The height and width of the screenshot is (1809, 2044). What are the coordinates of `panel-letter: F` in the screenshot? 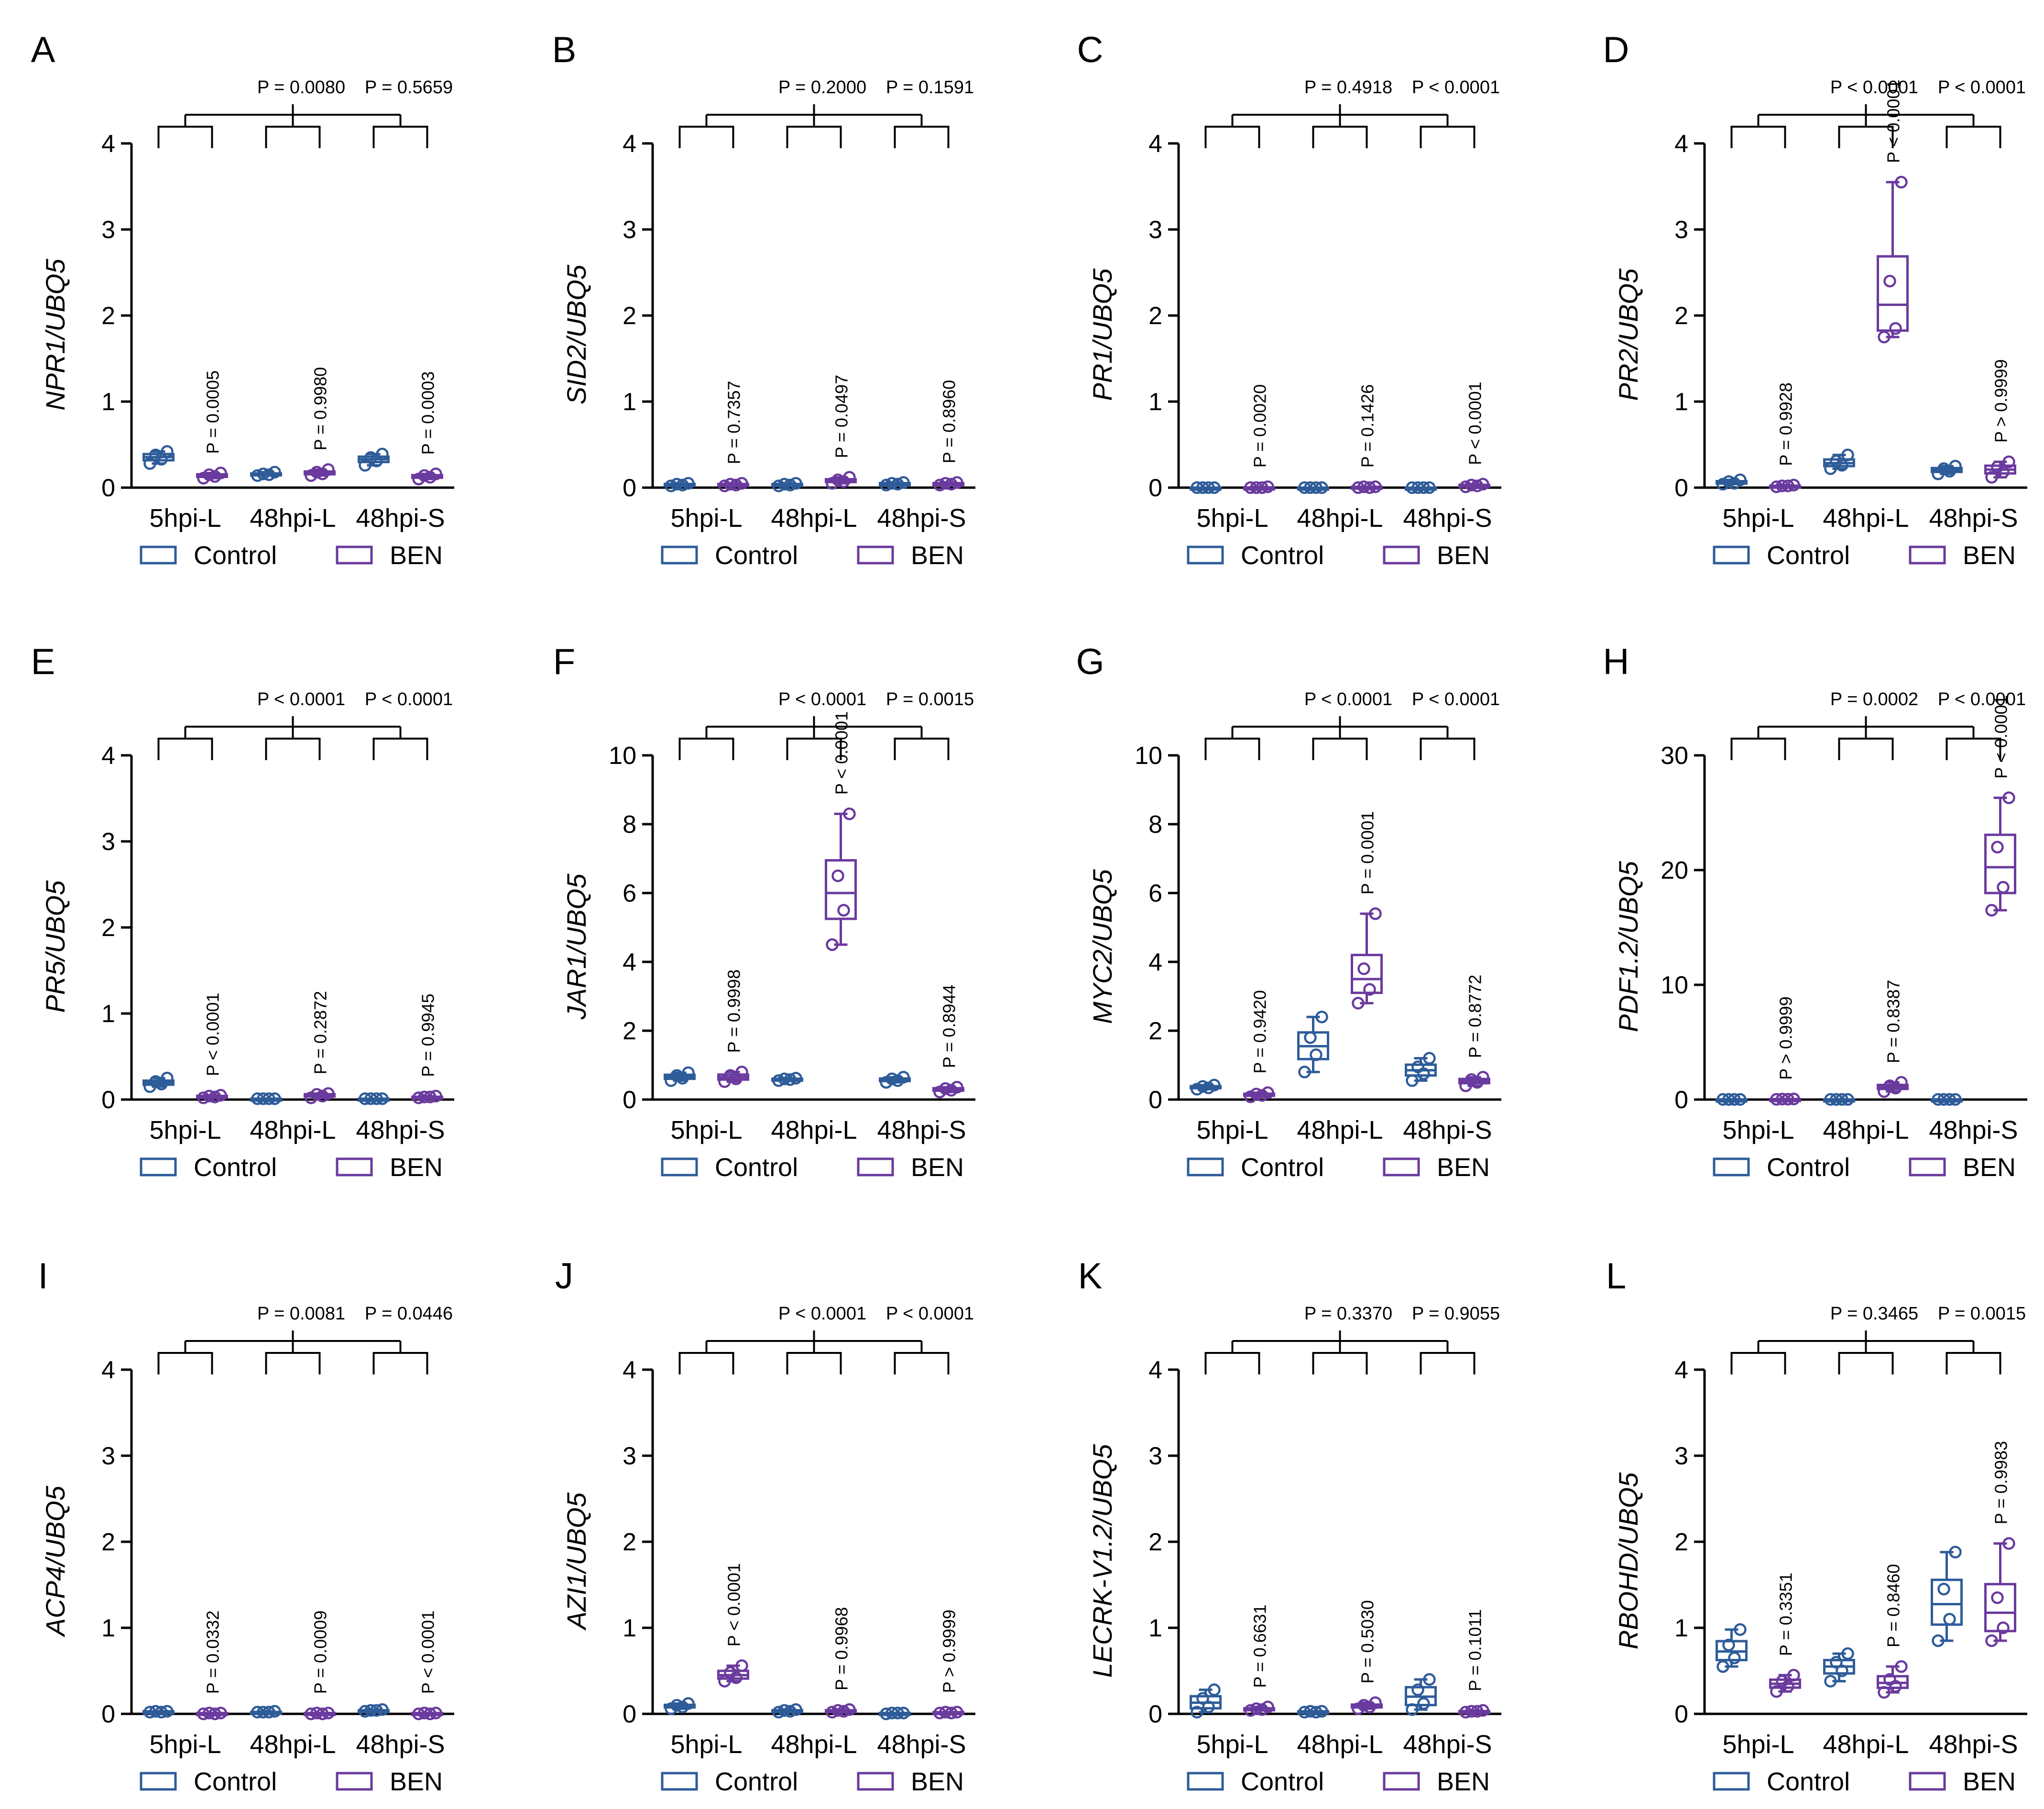 It's located at (564, 662).